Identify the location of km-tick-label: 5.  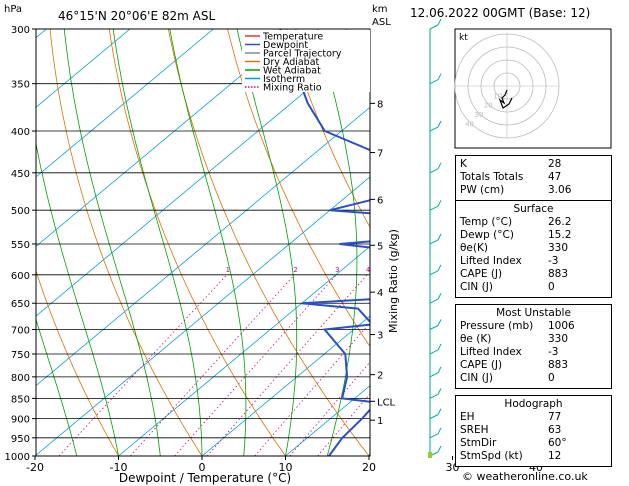
(380, 246).